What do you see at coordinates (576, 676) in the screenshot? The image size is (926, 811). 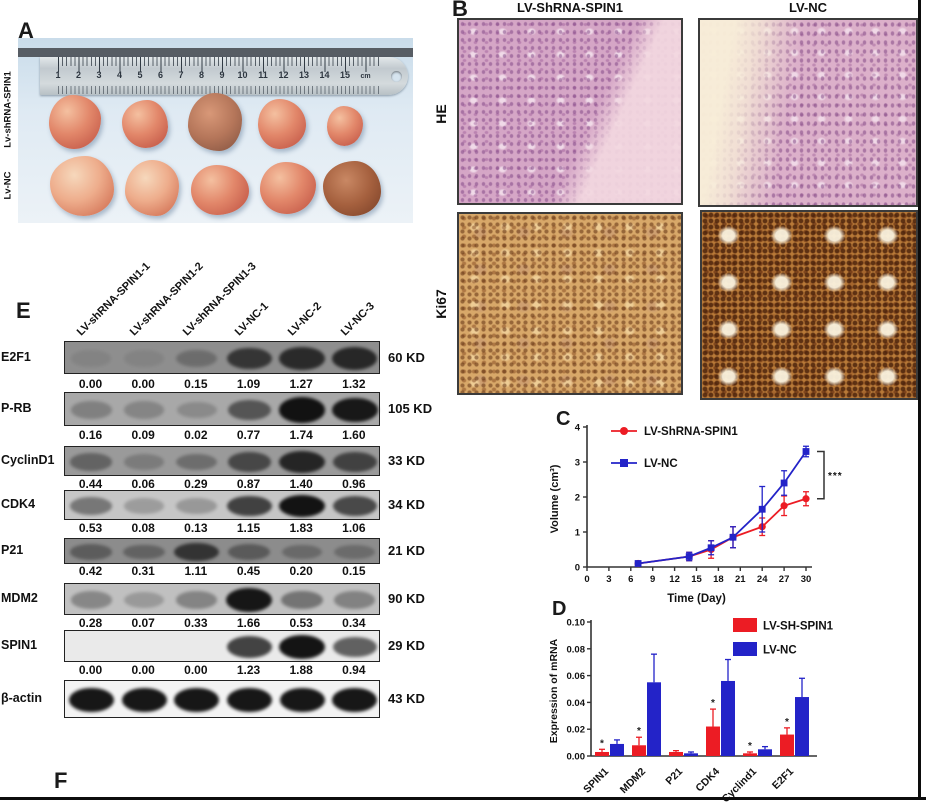 I see `svg-text: 0.06` at bounding box center [576, 676].